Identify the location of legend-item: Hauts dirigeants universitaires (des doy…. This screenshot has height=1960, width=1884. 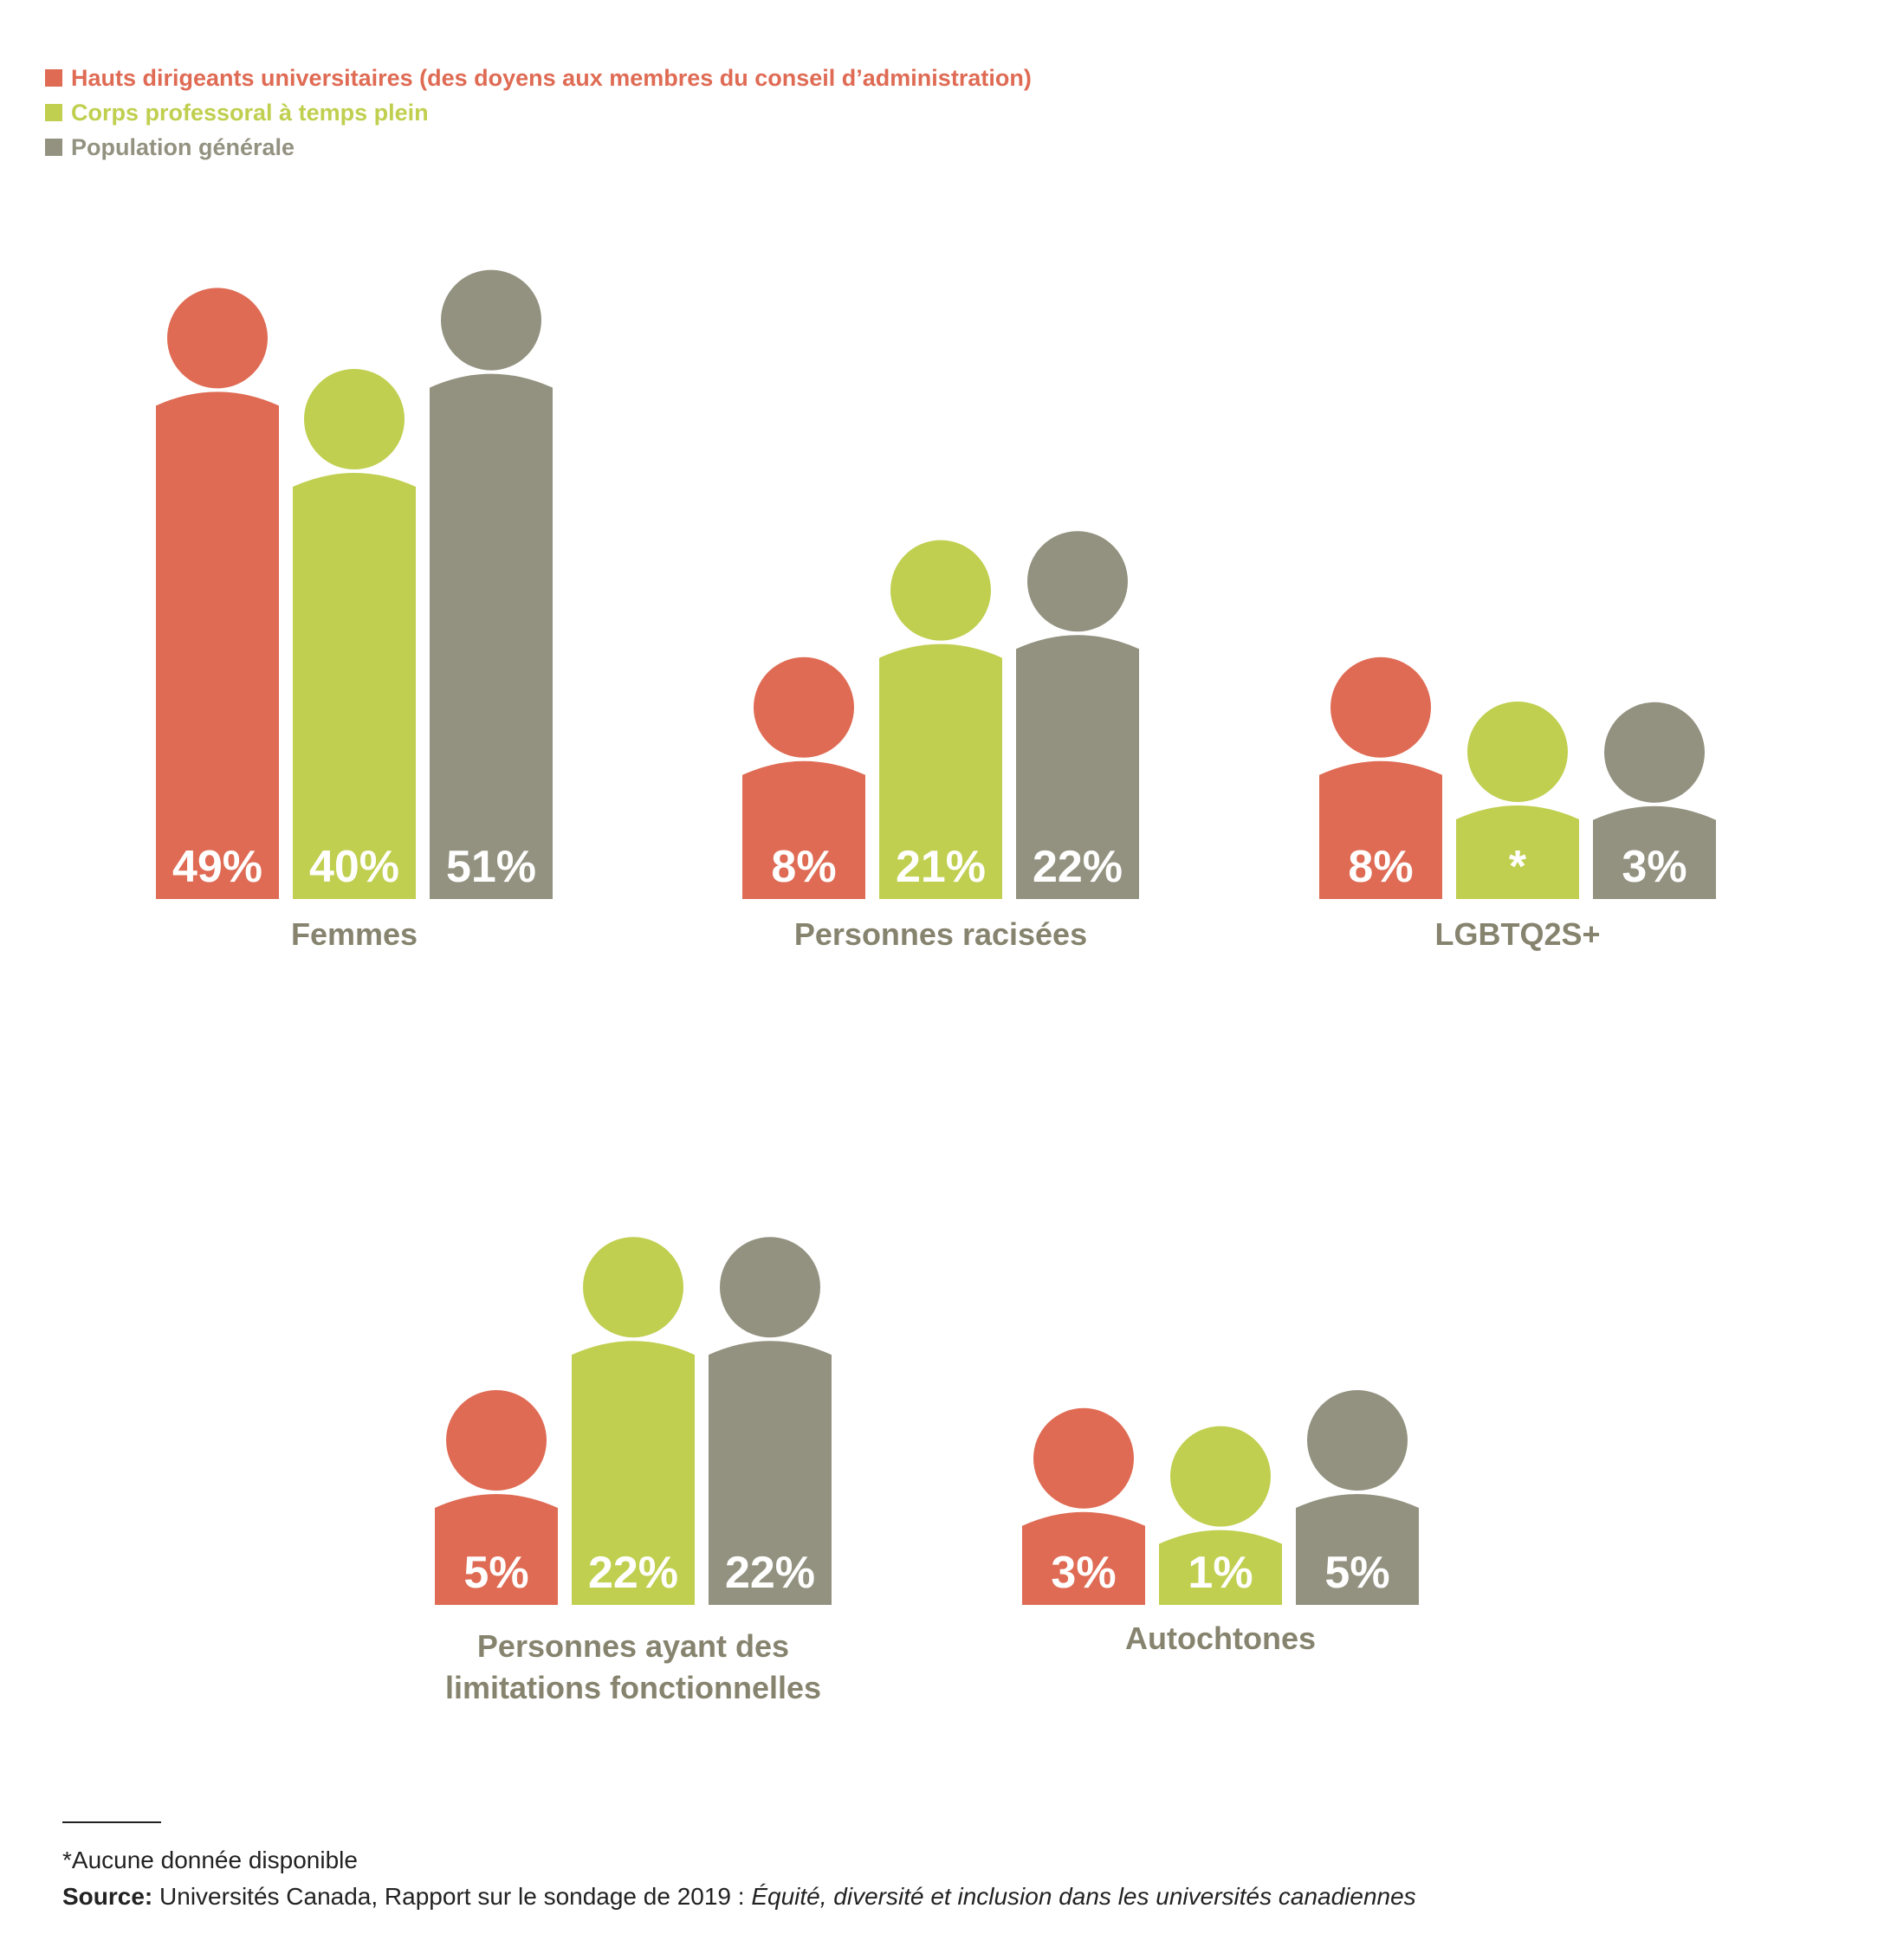
(538, 78).